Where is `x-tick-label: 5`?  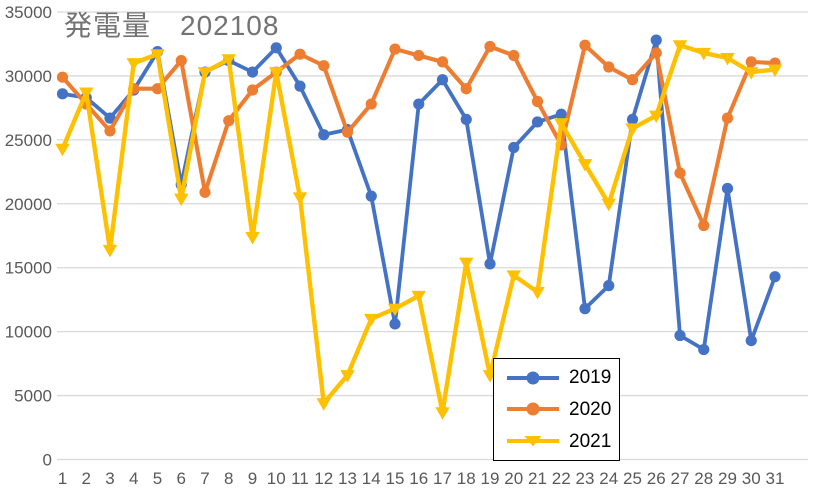 x-tick-label: 5 is located at coordinates (157, 478).